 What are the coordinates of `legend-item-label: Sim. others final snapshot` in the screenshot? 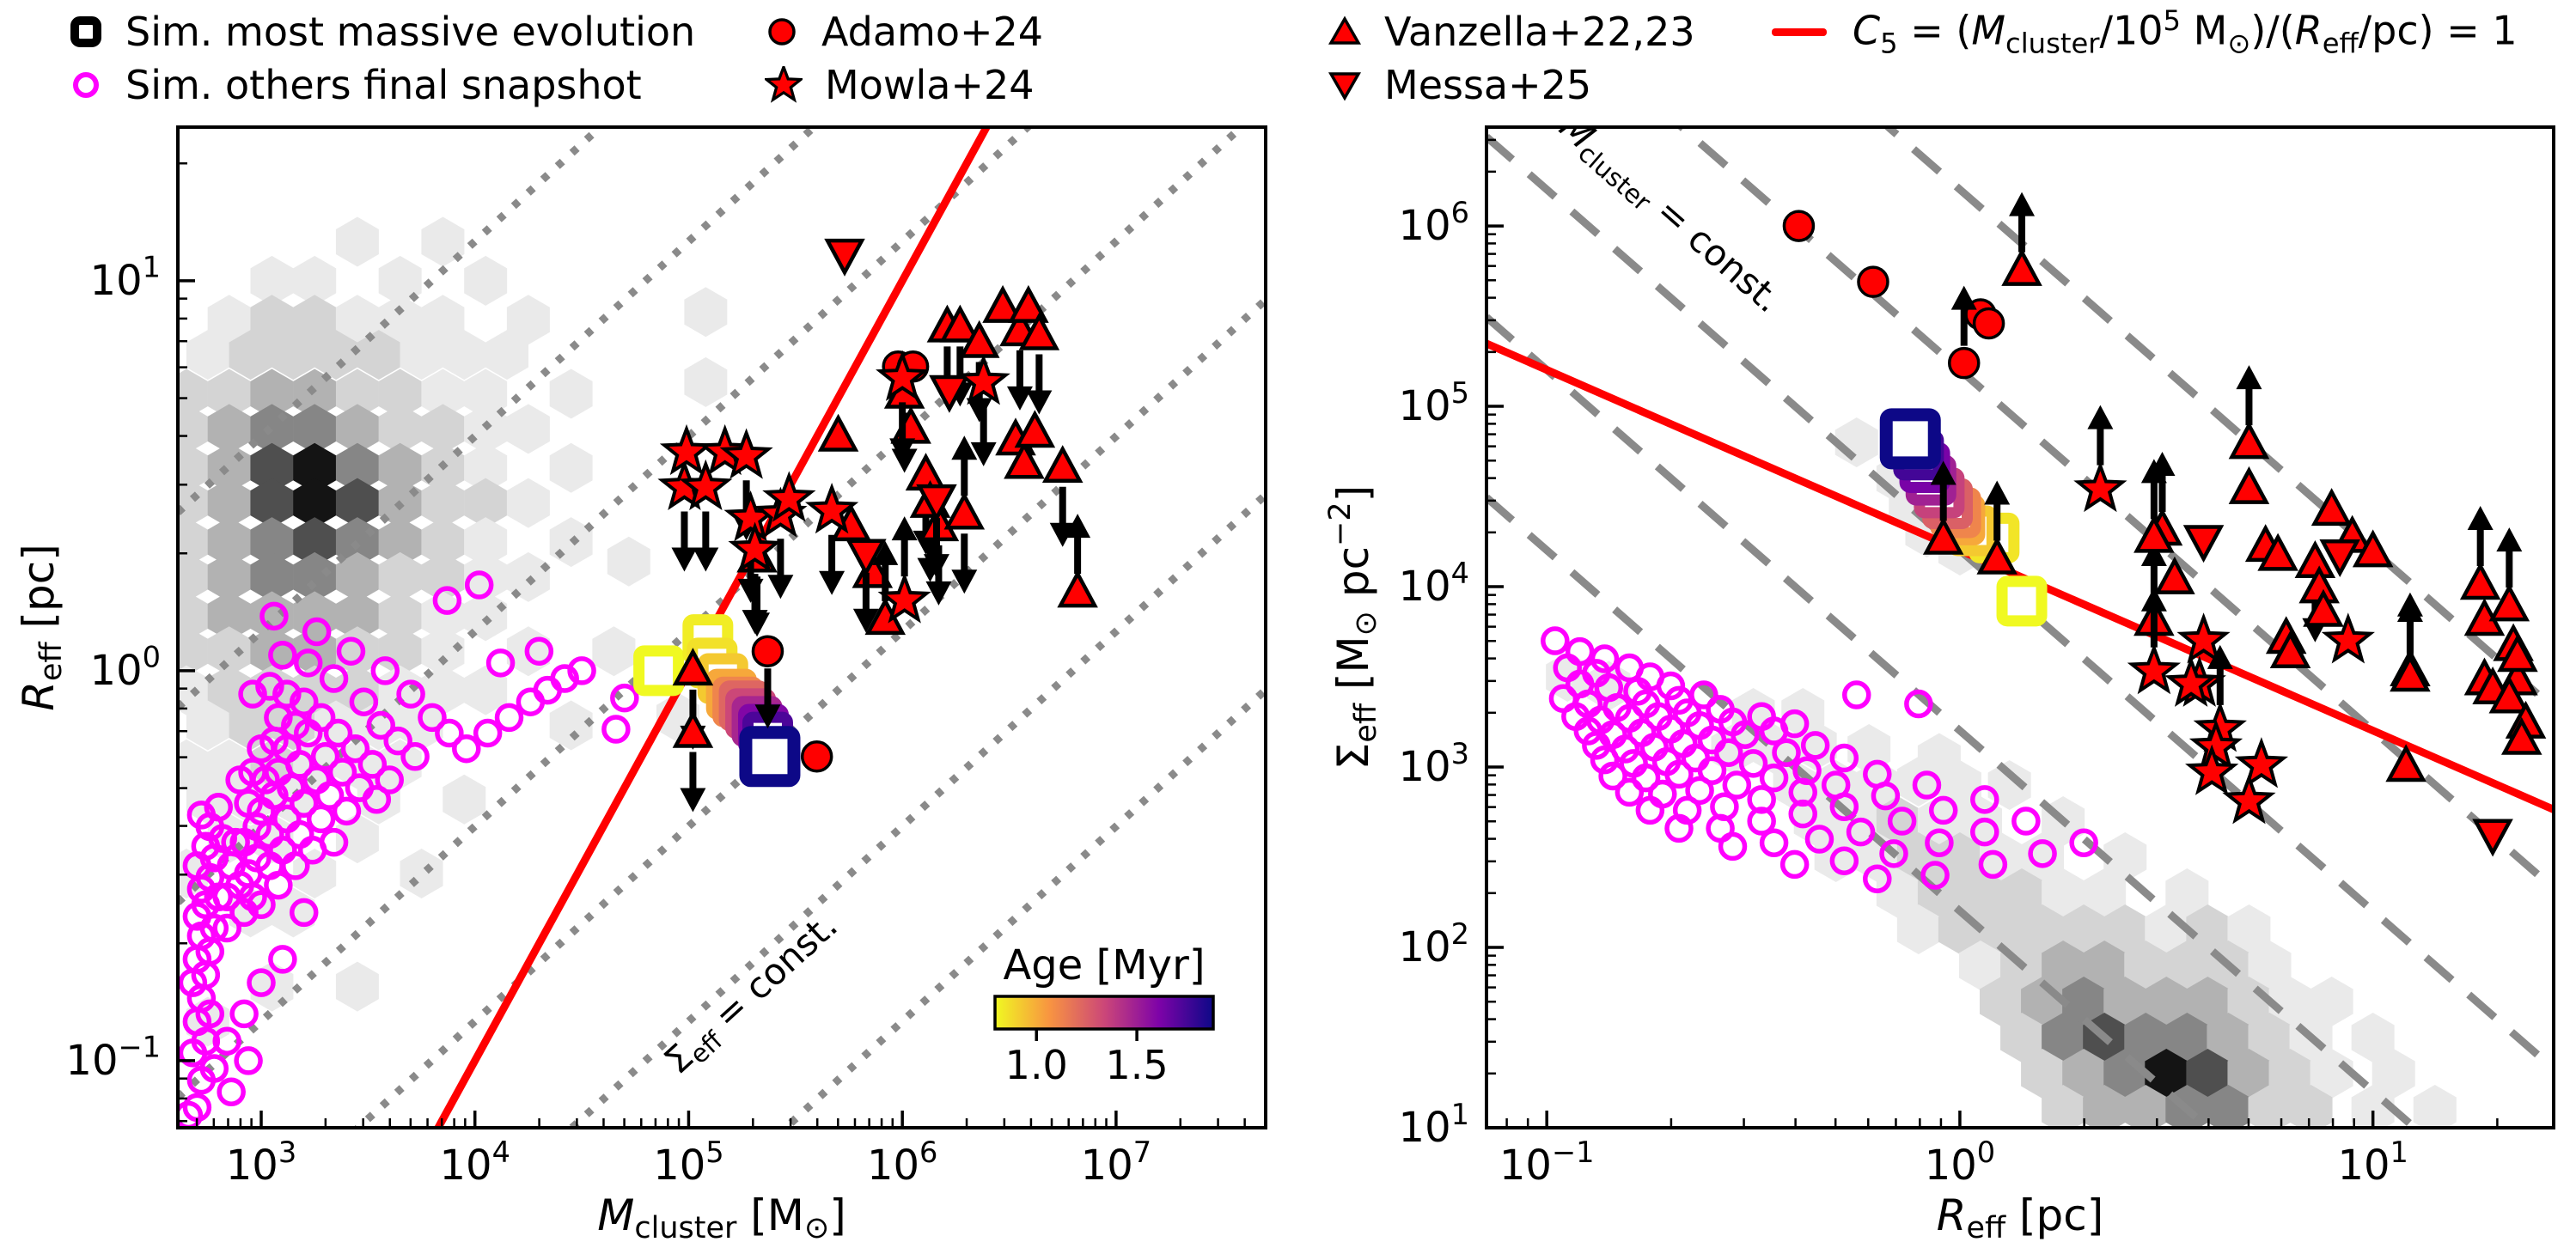 It's located at (383, 85).